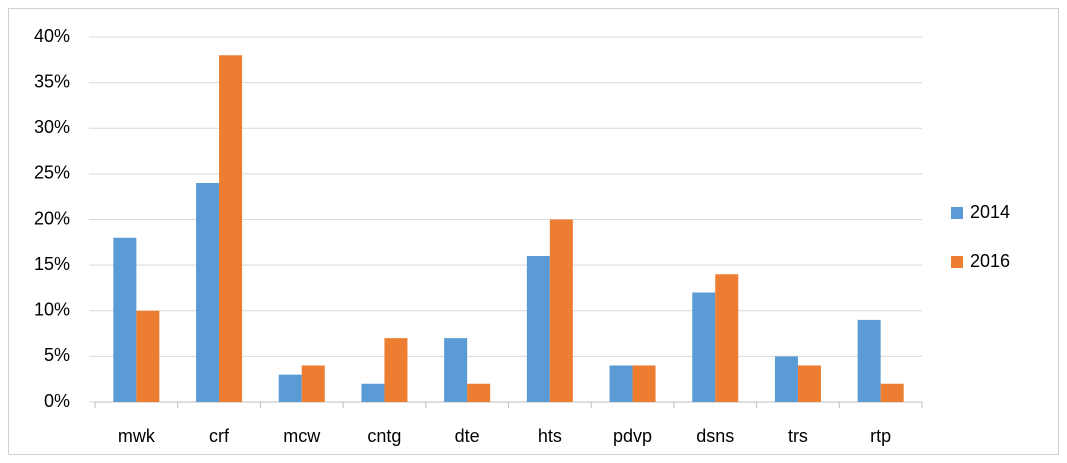 The width and height of the screenshot is (1067, 463). I want to click on y-tick-label: 30%, so click(52, 127).